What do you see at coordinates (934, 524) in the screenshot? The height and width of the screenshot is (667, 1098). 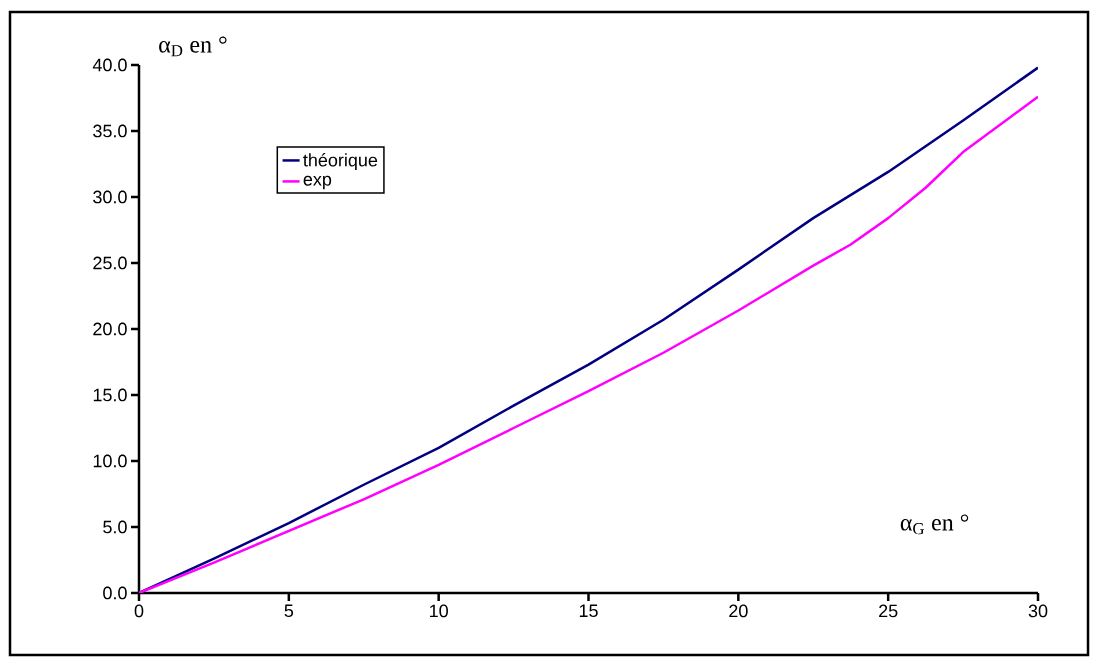 I see `x-axis-title: α$_{G}$ en °` at bounding box center [934, 524].